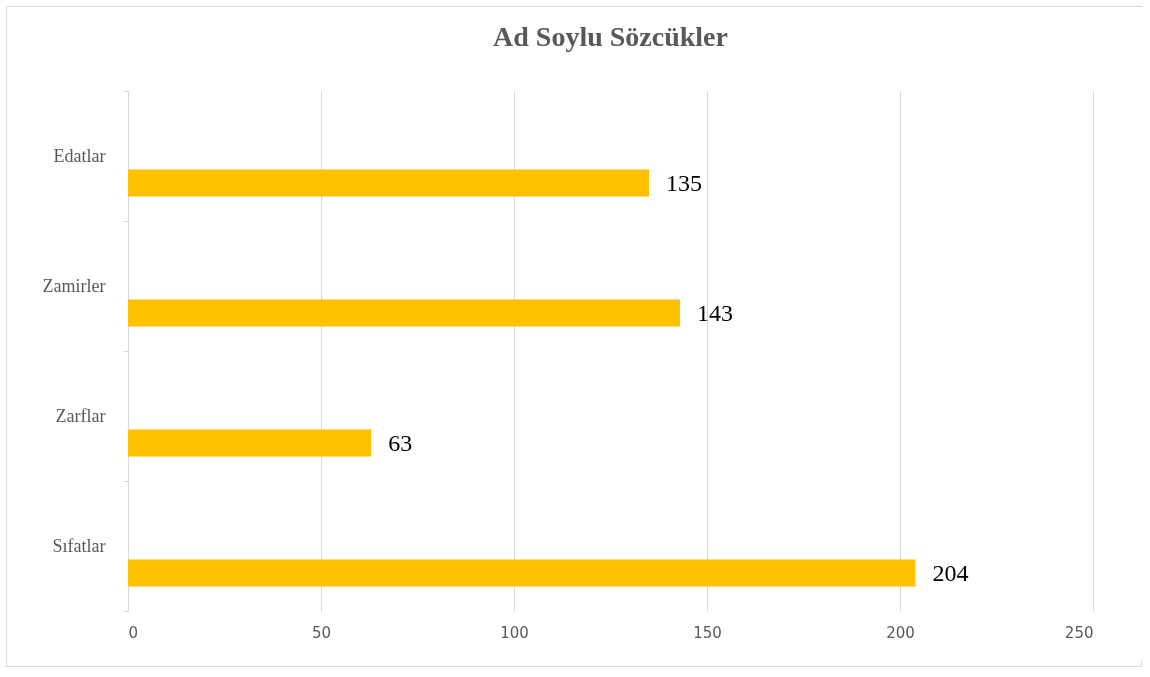  Describe the element at coordinates (514, 632) in the screenshot. I see `x-tick-label: 100` at that location.